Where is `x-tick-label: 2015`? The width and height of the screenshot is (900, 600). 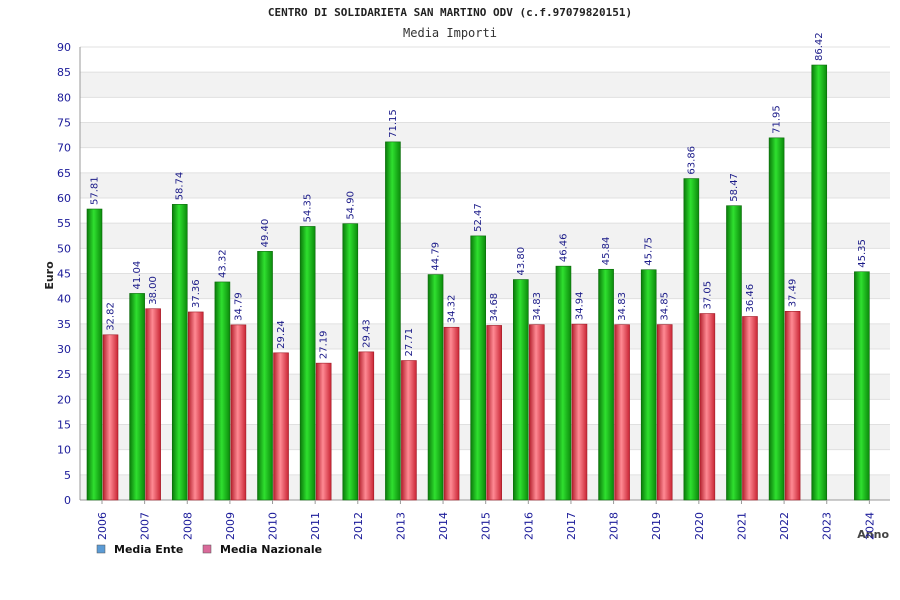 x-tick-label: 2015 is located at coordinates (486, 526).